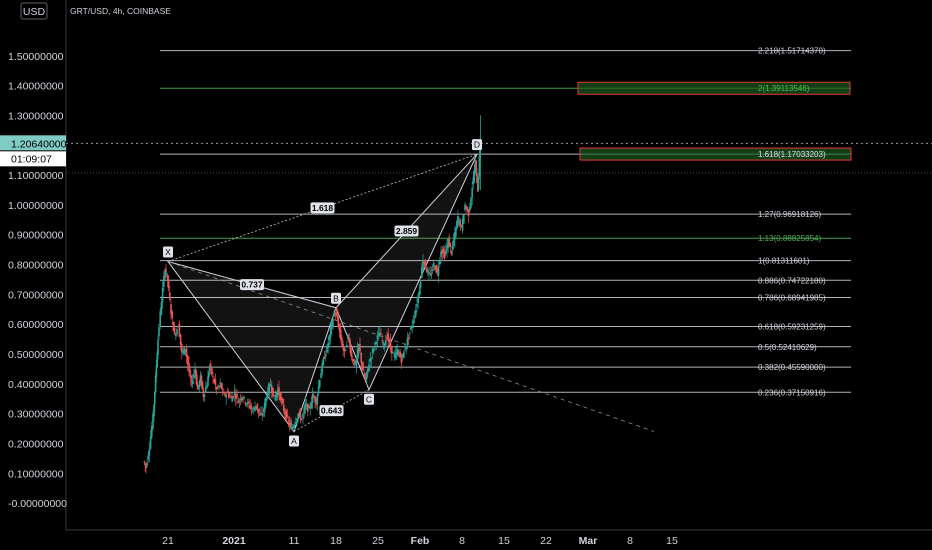  What do you see at coordinates (36, 295) in the screenshot?
I see `y-tick-label: 0.70000000` at bounding box center [36, 295].